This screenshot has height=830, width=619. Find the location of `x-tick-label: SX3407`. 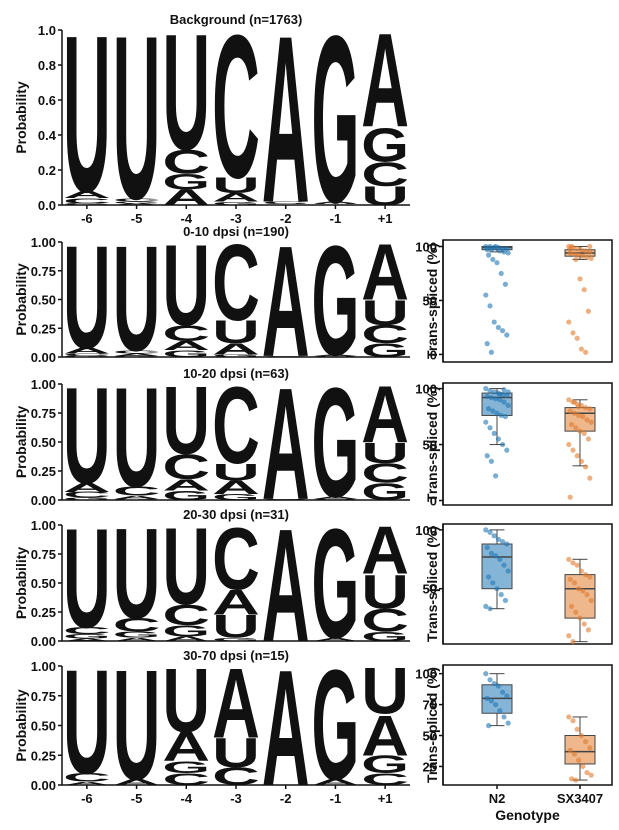

x-tick-label: SX3407 is located at coordinates (580, 798).